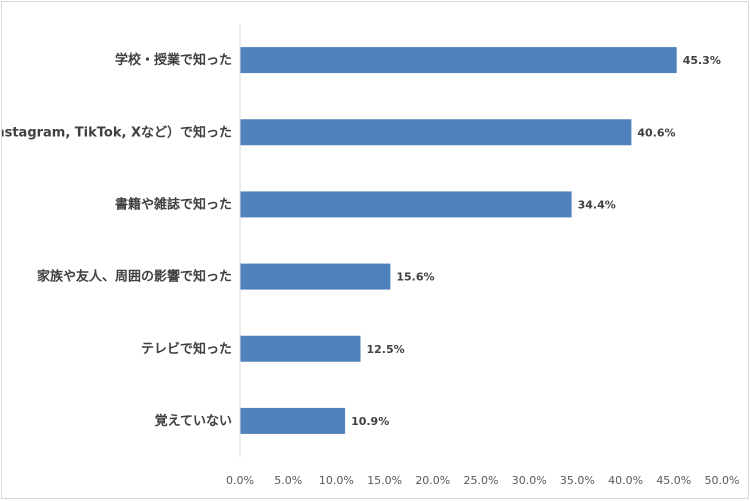 The height and width of the screenshot is (501, 750). What do you see at coordinates (577, 480) in the screenshot?
I see `x-tick-label: 35.0%` at bounding box center [577, 480].